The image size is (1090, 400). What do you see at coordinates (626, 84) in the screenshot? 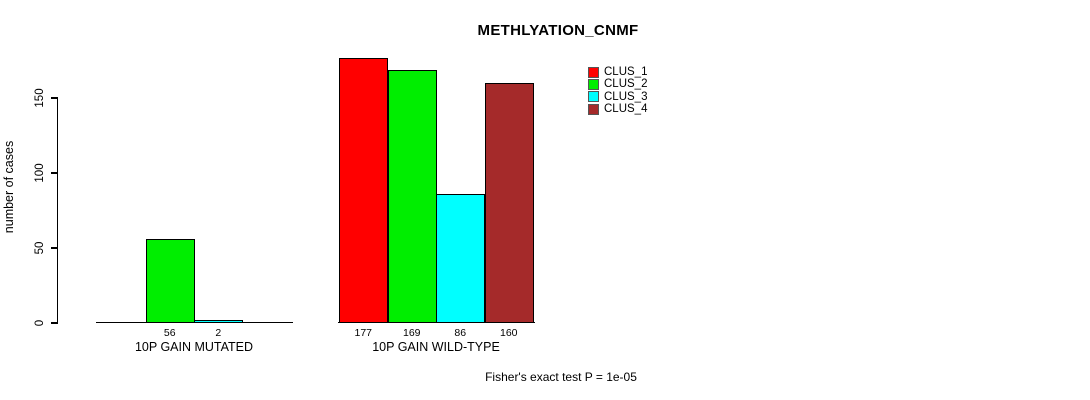
I see `legend-label: CLUS_2` at bounding box center [626, 84].